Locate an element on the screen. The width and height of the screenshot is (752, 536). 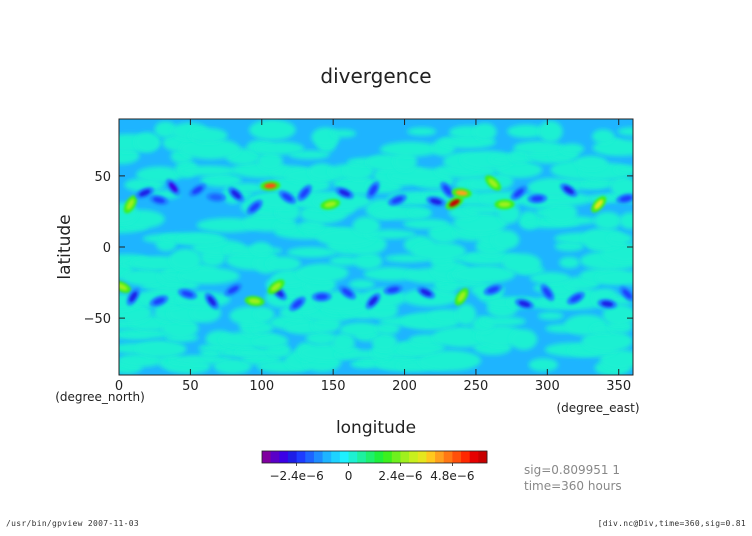
x-tick-label: 300 is located at coordinates (547, 386).